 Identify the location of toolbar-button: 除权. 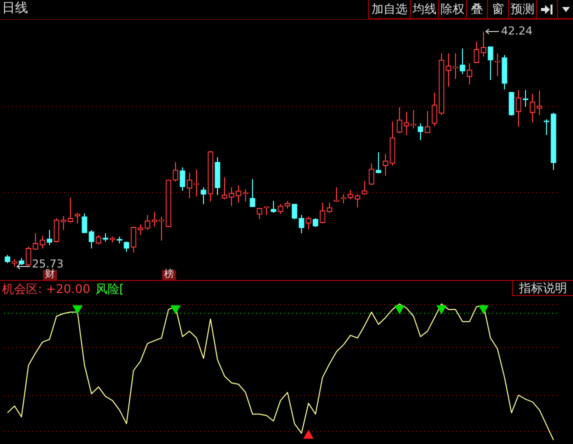
(452, 9).